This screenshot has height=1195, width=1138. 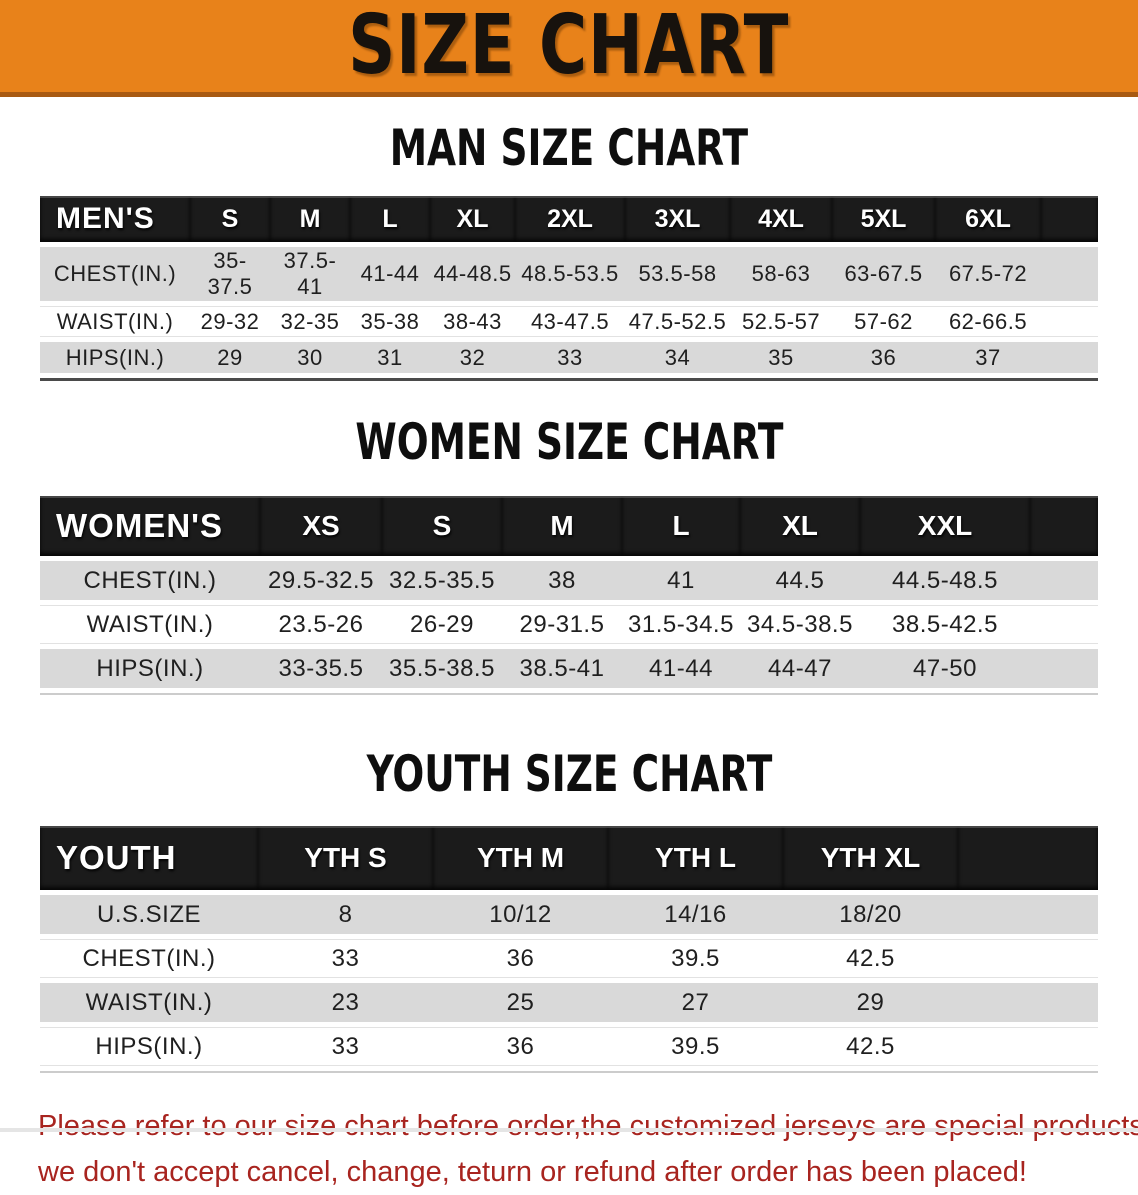 What do you see at coordinates (800, 624) in the screenshot?
I see `measurement-value-cell: 34.5-38.5` at bounding box center [800, 624].